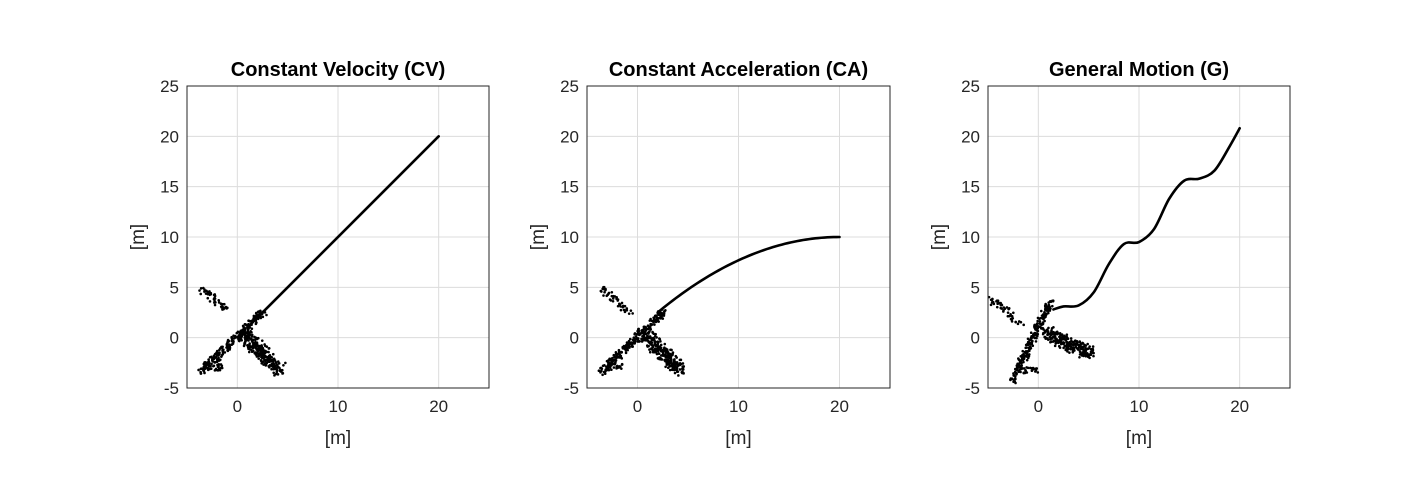 This screenshot has width=1428, height=490. Describe the element at coordinates (637, 406) in the screenshot. I see `x-tick-label: 0` at that location.